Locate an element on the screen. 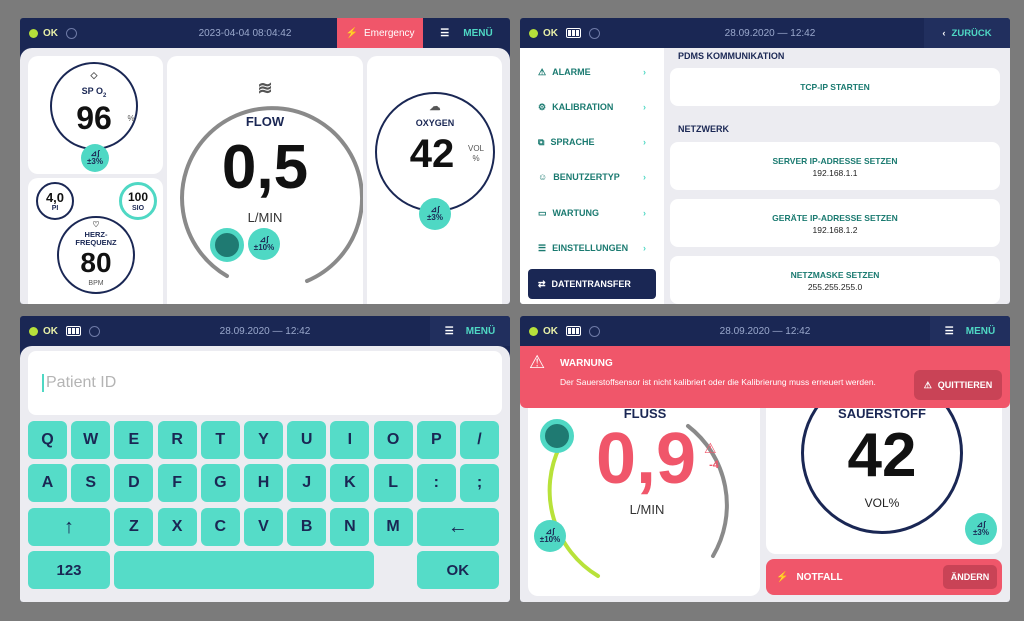 The width and height of the screenshot is (1024, 621). key-22: Z is located at coordinates (134, 527).